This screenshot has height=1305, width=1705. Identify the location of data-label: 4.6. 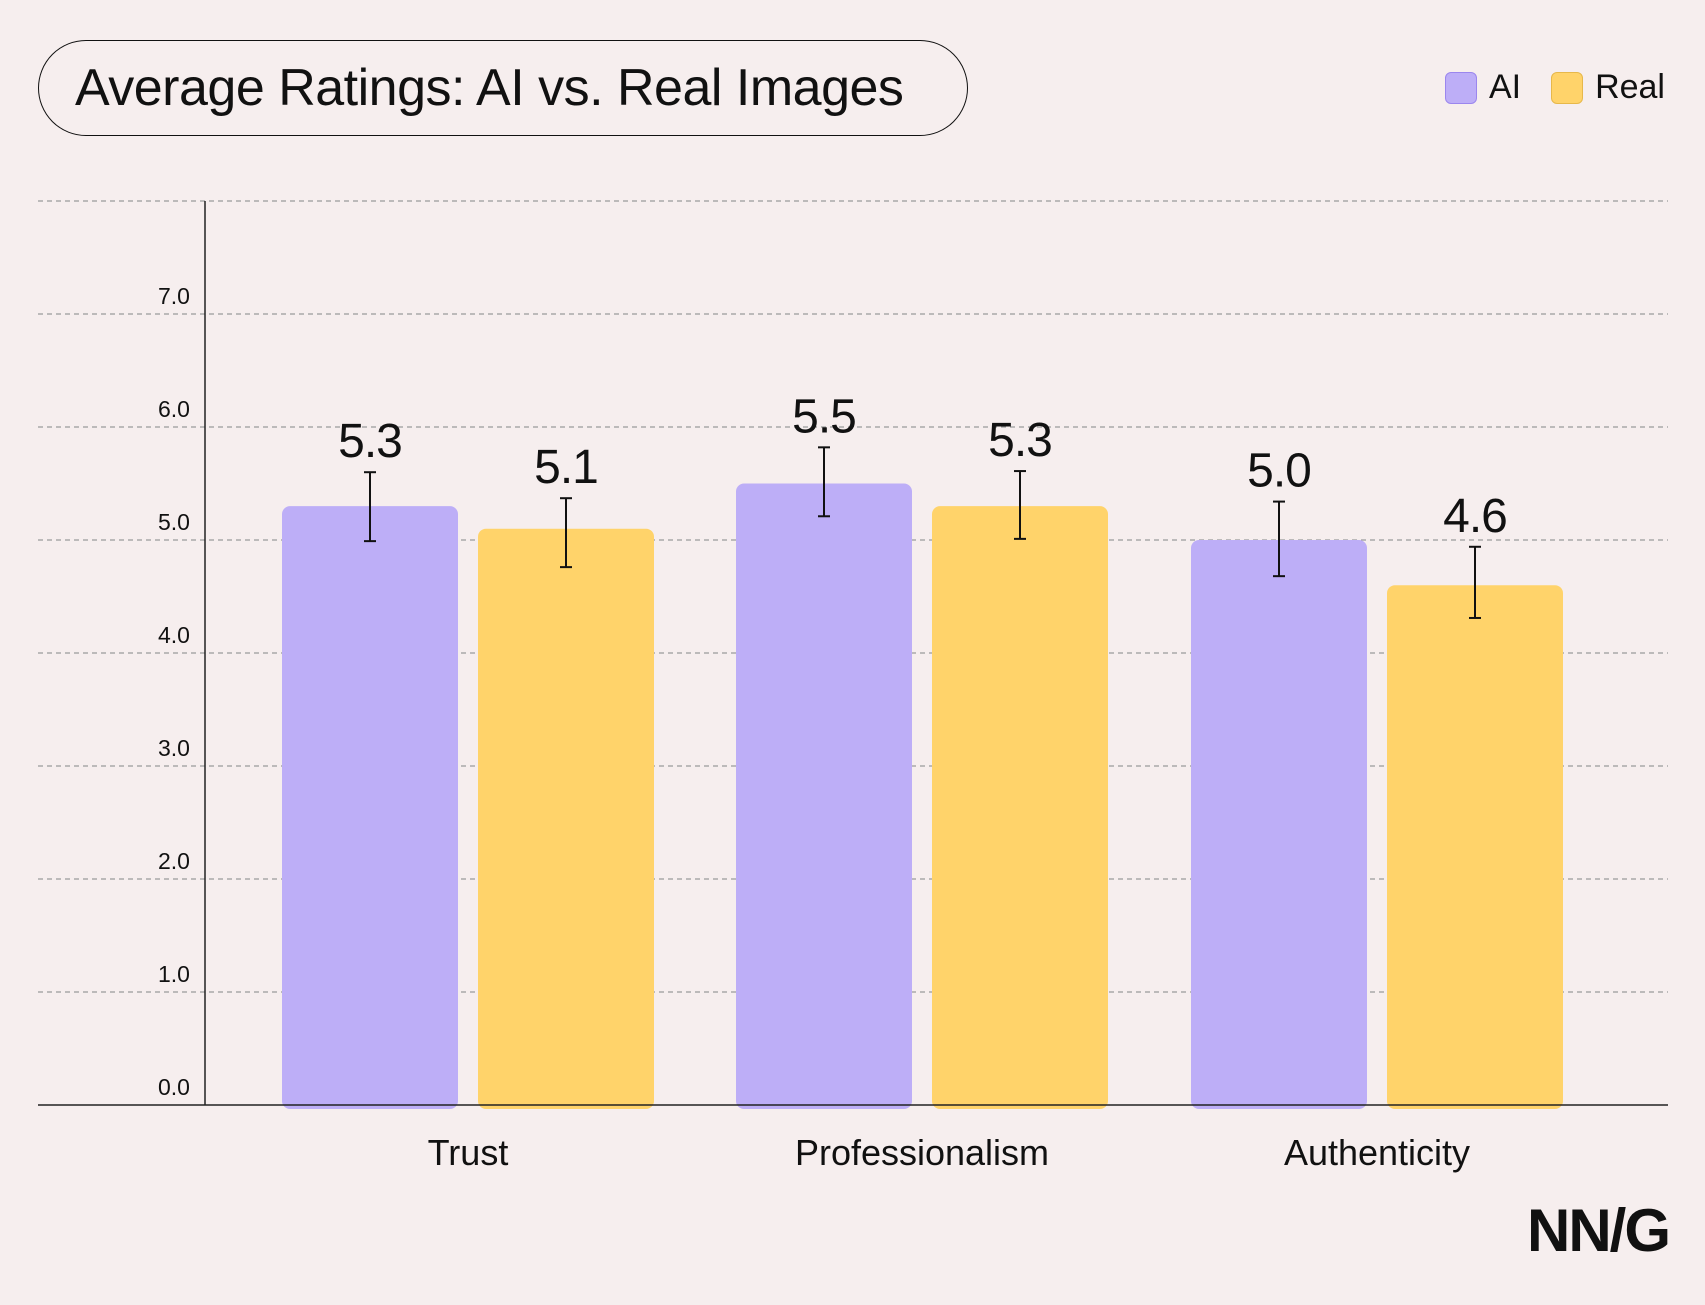
(1475, 516).